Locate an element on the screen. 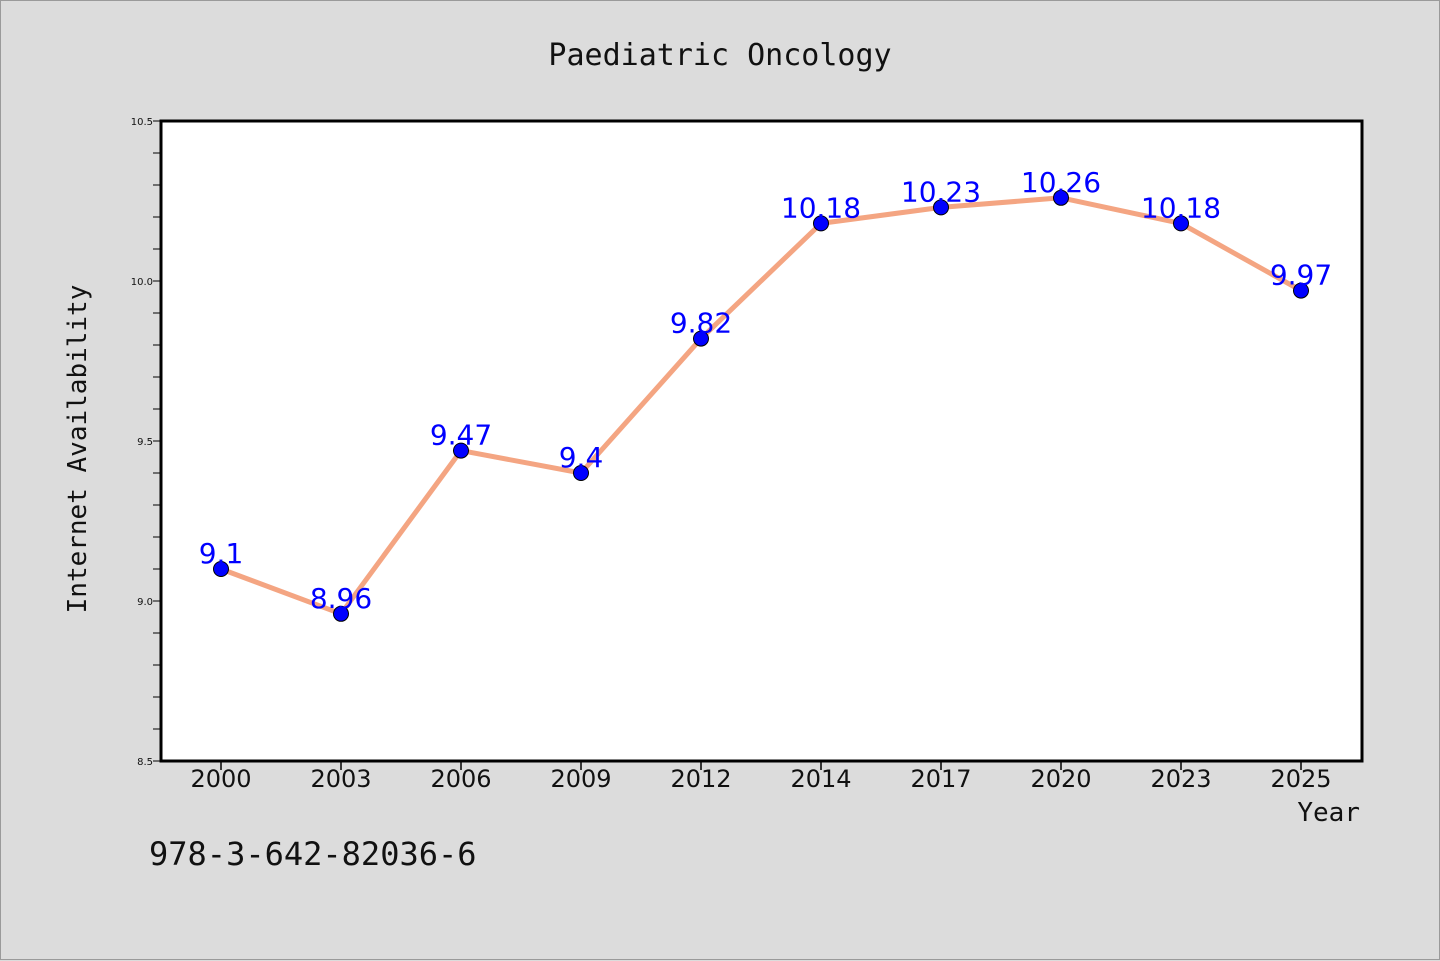  y-tick-label: 10.0 is located at coordinates (142, 282).